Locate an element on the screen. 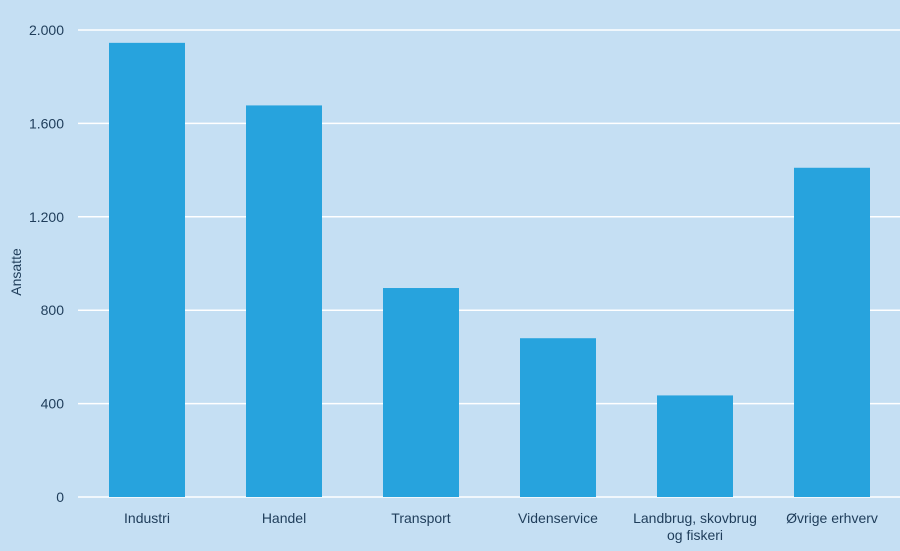 This screenshot has width=900, height=551. x-category-label: Handel is located at coordinates (284, 518).